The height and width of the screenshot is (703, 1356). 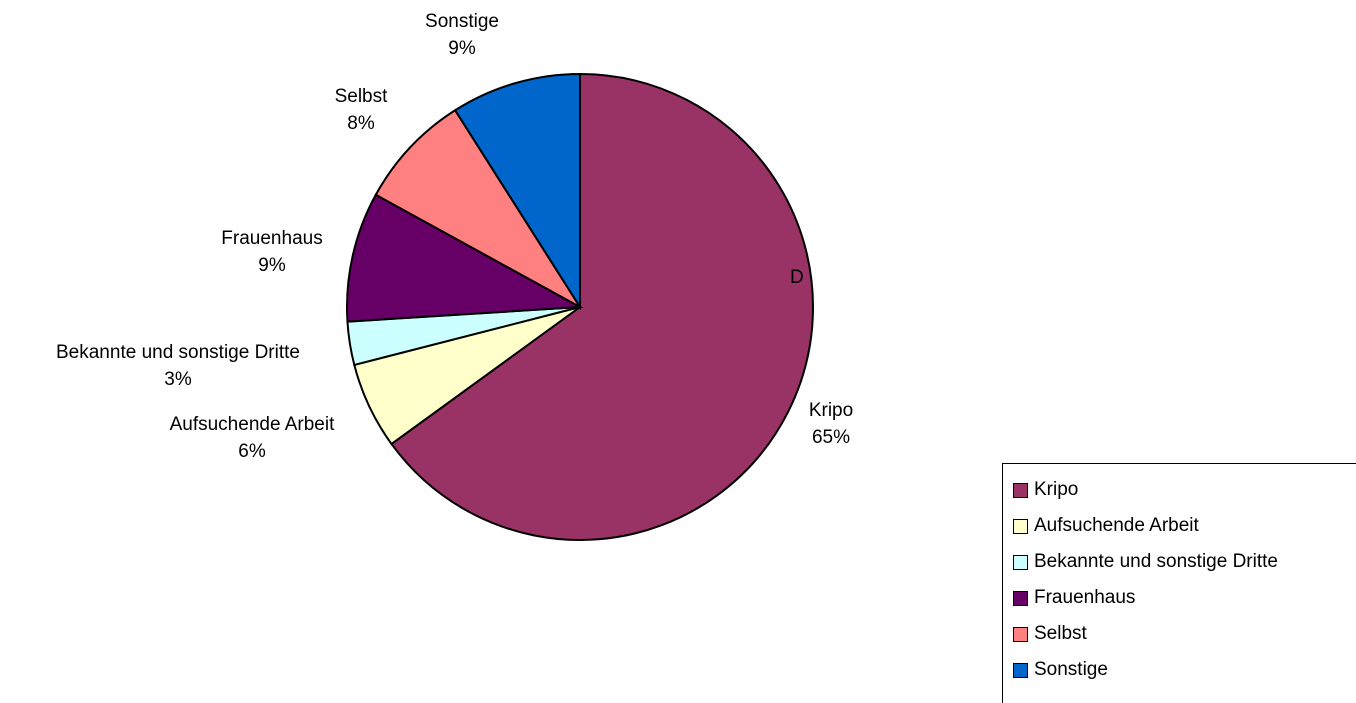 What do you see at coordinates (1179, 598) in the screenshot?
I see `legend-item: Frauenhaus` at bounding box center [1179, 598].